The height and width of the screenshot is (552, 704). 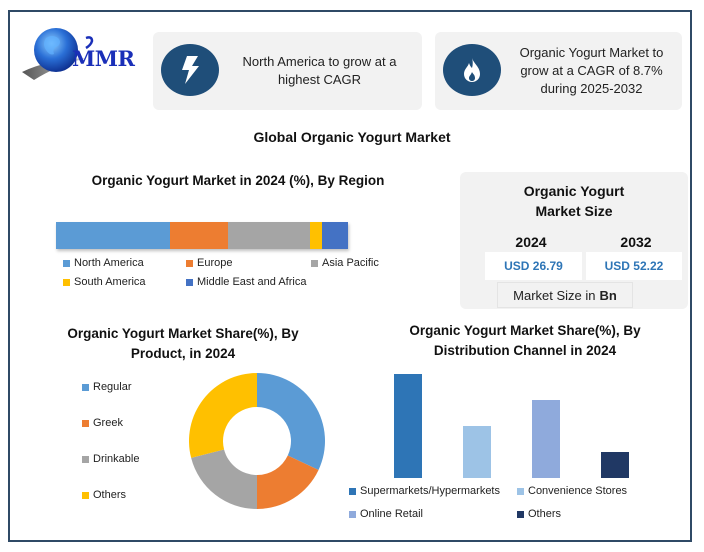 I want to click on legend-label: North America, so click(x=109, y=263).